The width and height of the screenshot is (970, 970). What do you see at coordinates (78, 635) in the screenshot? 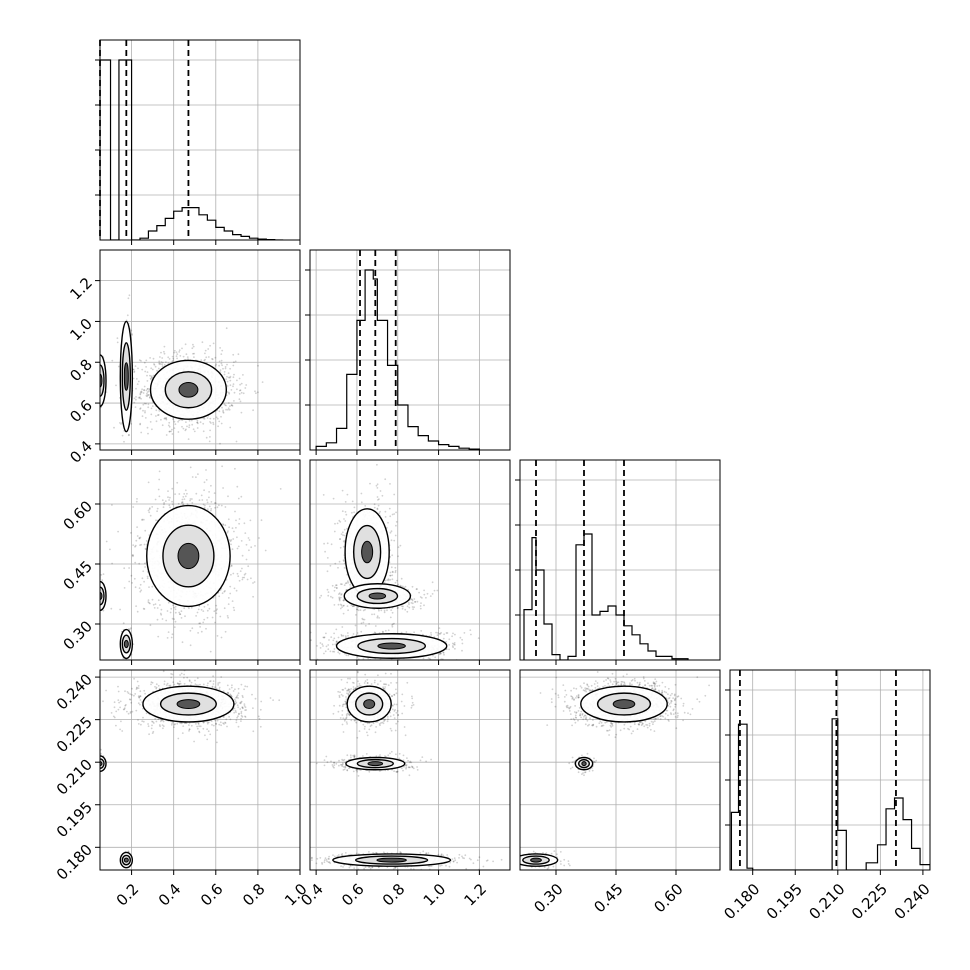
I see `tick-label-y: 0.30` at bounding box center [78, 635].